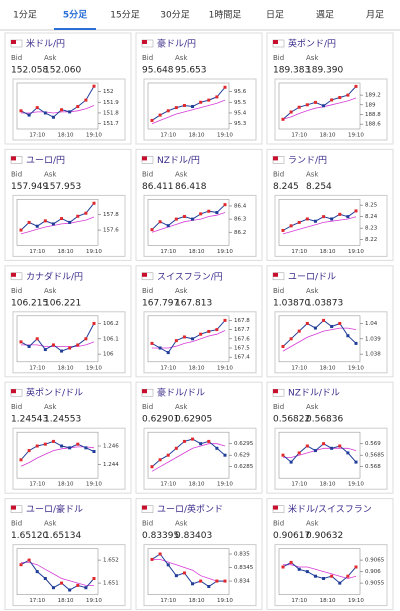  Describe the element at coordinates (275, 15) in the screenshot. I see `tab: 日足` at that location.